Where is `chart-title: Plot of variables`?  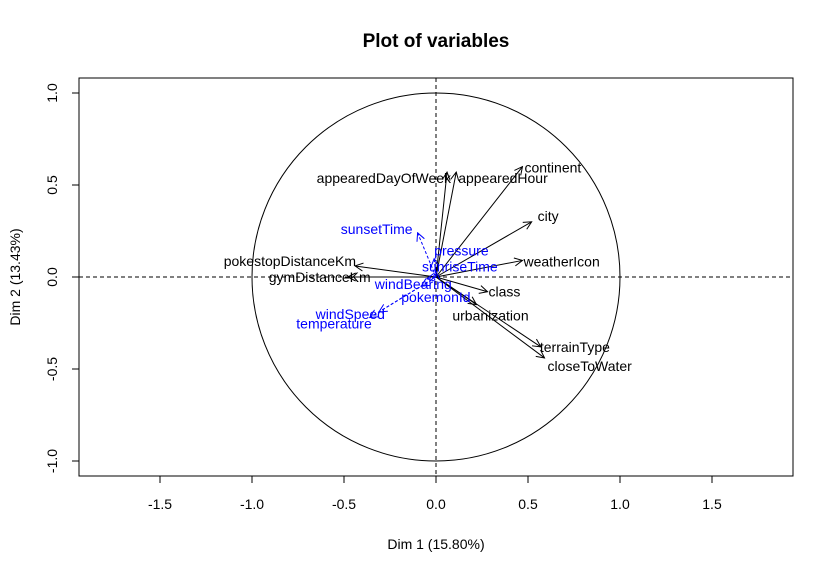 chart-title: Plot of variables is located at coordinates (436, 41).